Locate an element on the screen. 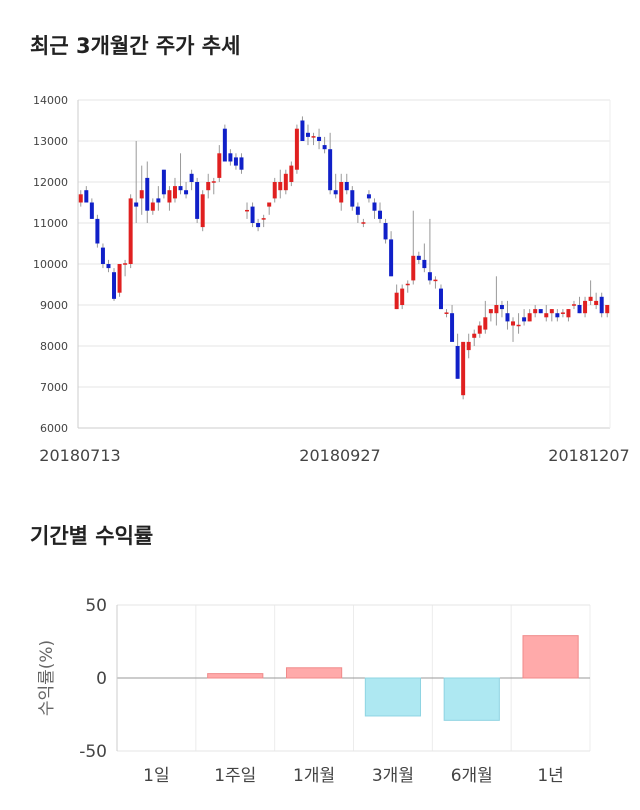  y-tick-label: 9000 is located at coordinates (54, 305).